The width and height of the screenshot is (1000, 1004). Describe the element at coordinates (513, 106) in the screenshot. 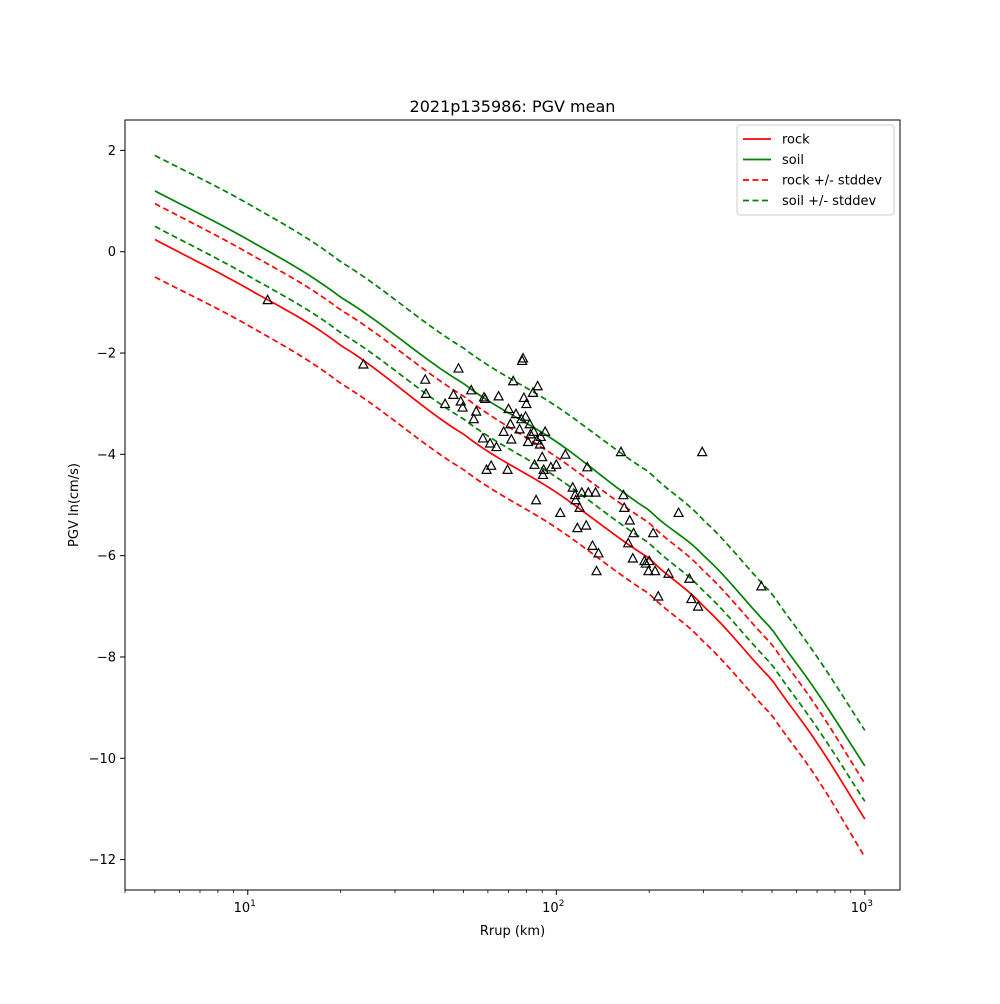

I see `chart-title: 2021p135986: PGV mean` at that location.